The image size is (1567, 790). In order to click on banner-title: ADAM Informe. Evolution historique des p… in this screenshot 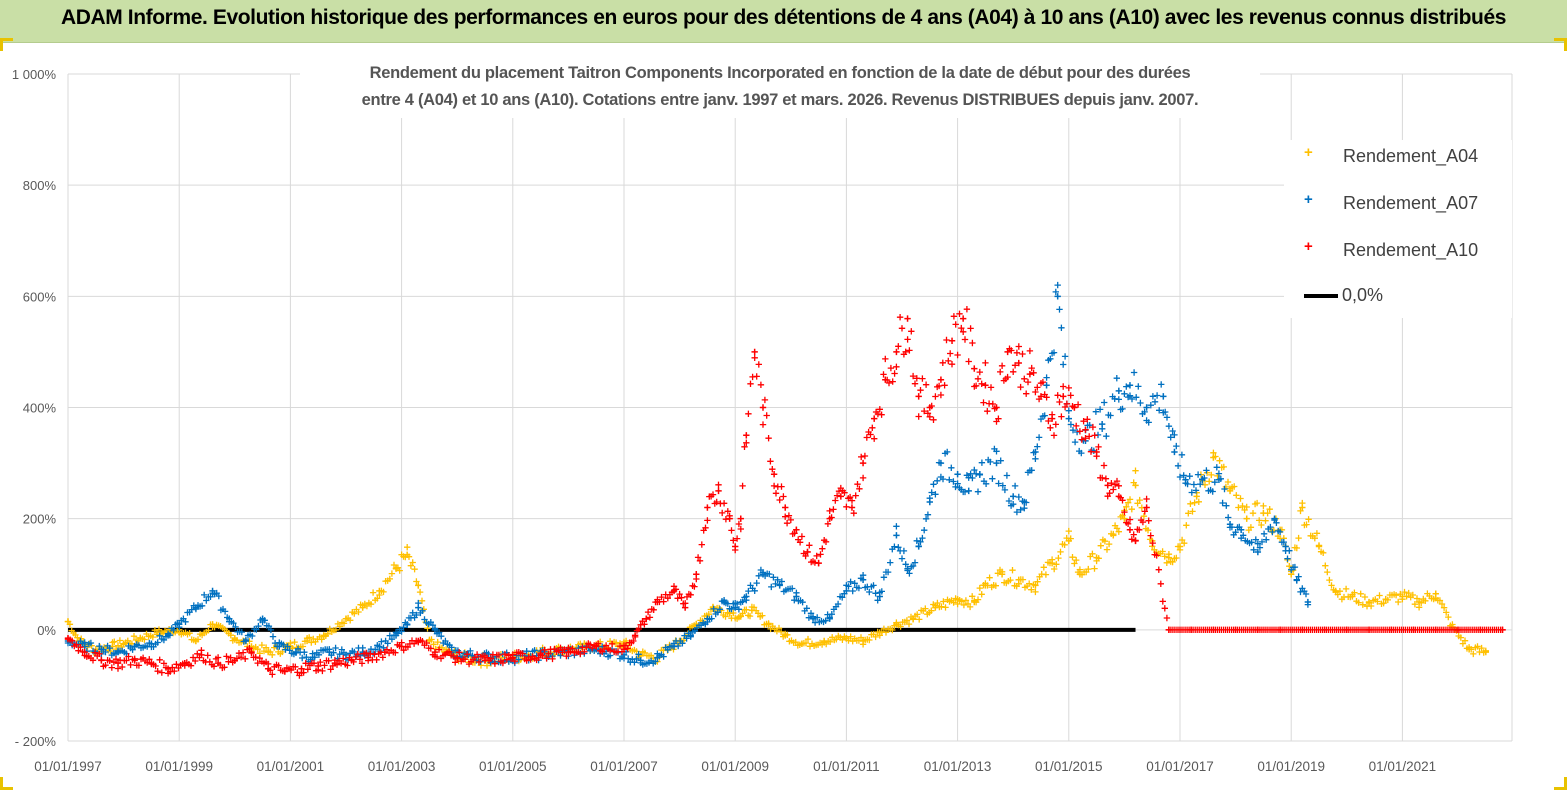, I will do `click(783, 17)`.